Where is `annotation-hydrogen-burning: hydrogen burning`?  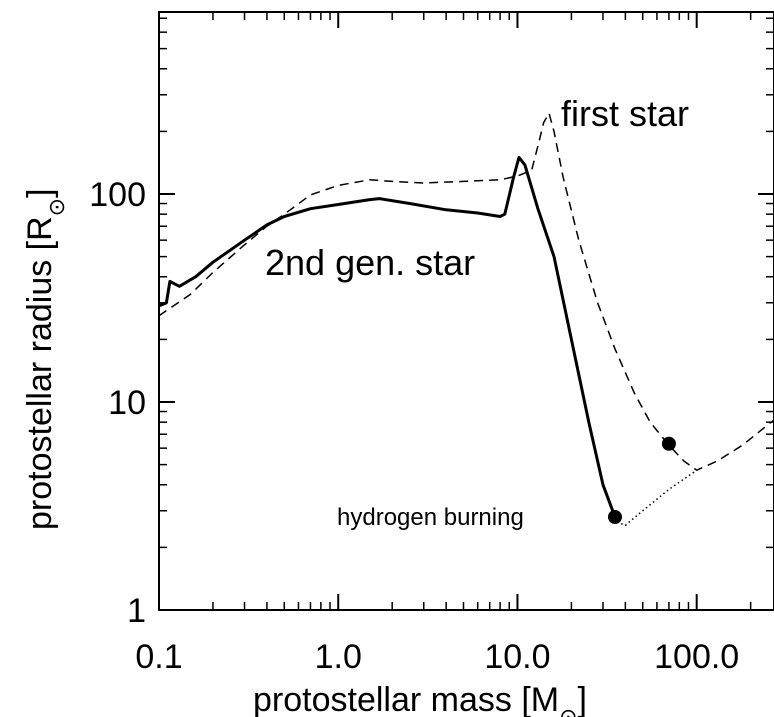 annotation-hydrogen-burning: hydrogen burning is located at coordinates (430, 517).